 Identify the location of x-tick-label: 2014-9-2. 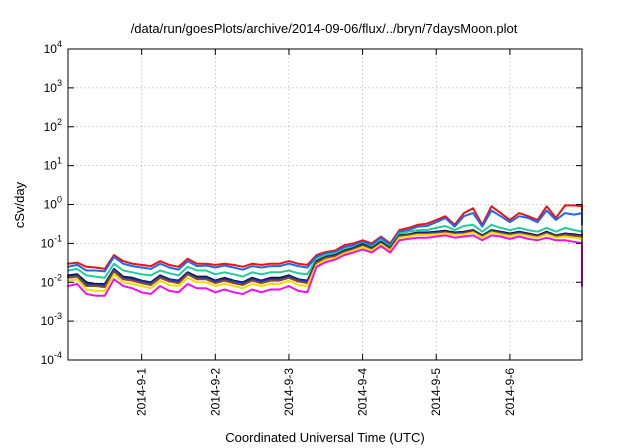
(215, 392).